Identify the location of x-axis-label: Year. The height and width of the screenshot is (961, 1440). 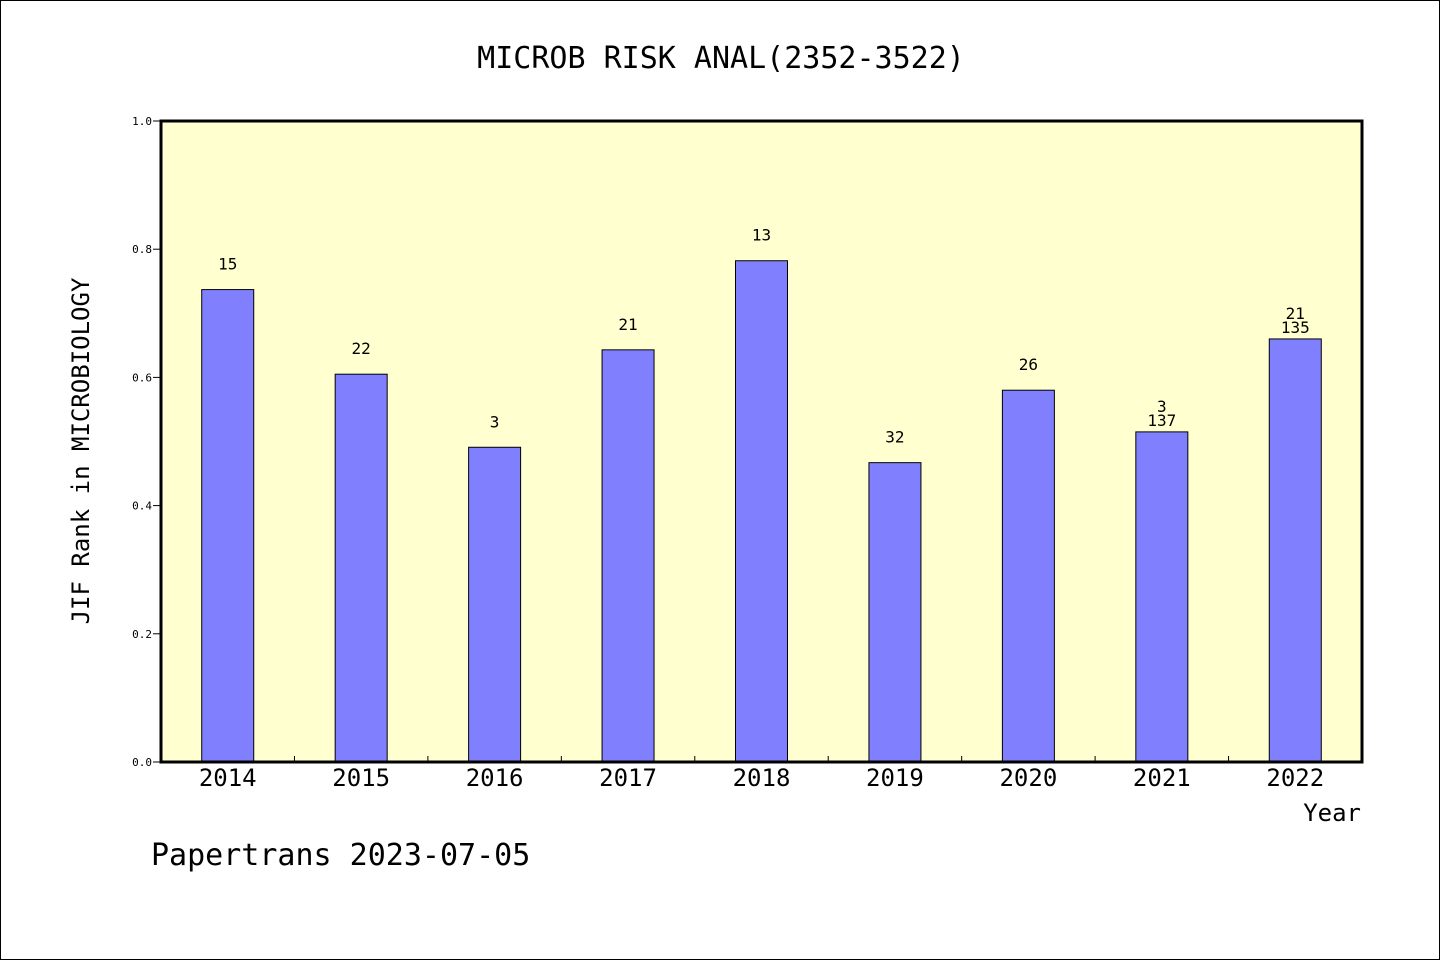
(1332, 813).